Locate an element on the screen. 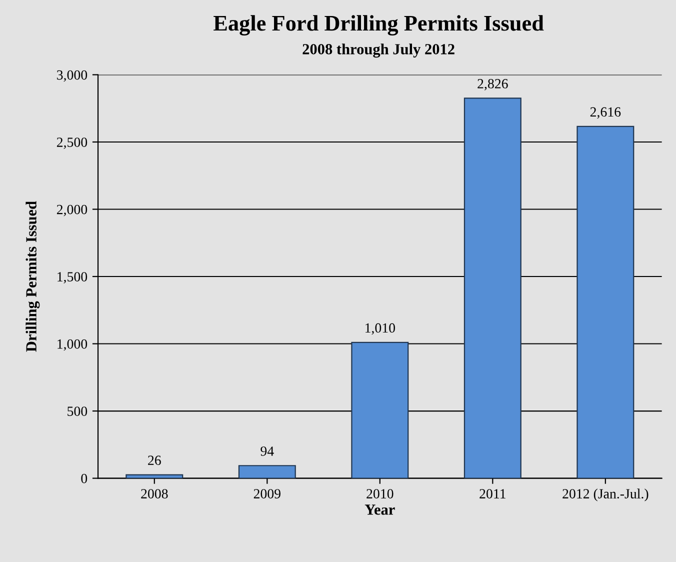 The height and width of the screenshot is (562, 676). y-tick-label: 1,500 is located at coordinates (73, 278).